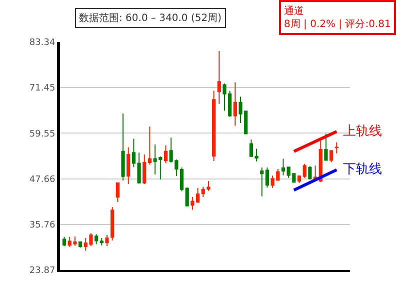 The width and height of the screenshot is (400, 300). What do you see at coordinates (42, 43) in the screenshot?
I see `y-tick-label: 83.34` at bounding box center [42, 43].